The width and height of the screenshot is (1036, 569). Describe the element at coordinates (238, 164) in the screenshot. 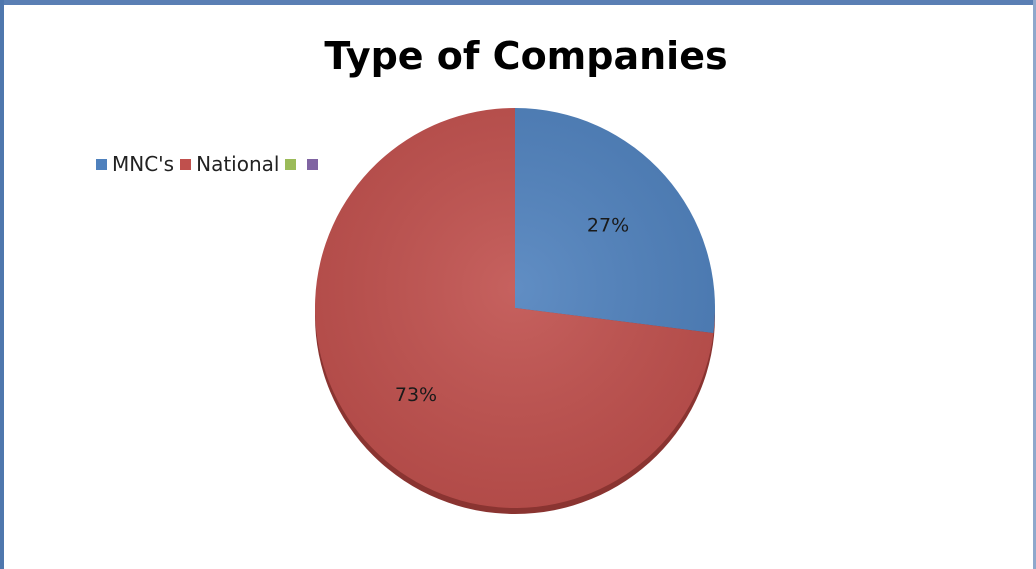

I see `legend-label-national: National` at that location.